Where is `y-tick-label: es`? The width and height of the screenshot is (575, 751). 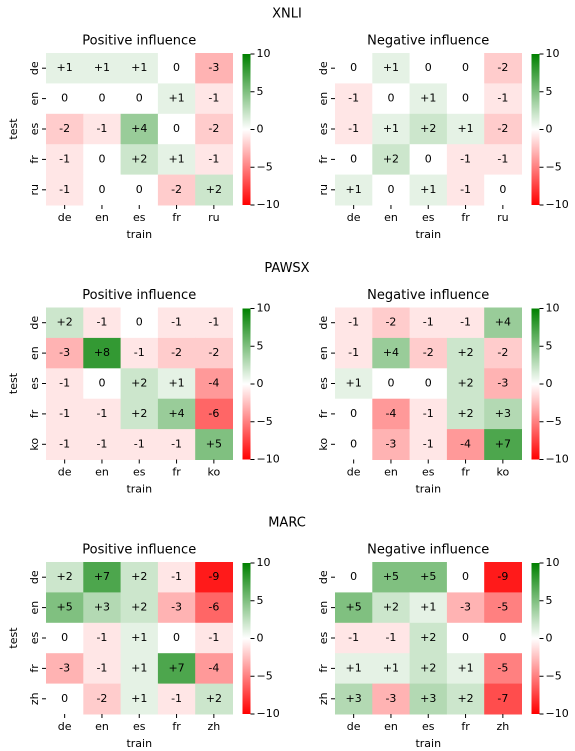
y-tick-label: es is located at coordinates (34, 128).